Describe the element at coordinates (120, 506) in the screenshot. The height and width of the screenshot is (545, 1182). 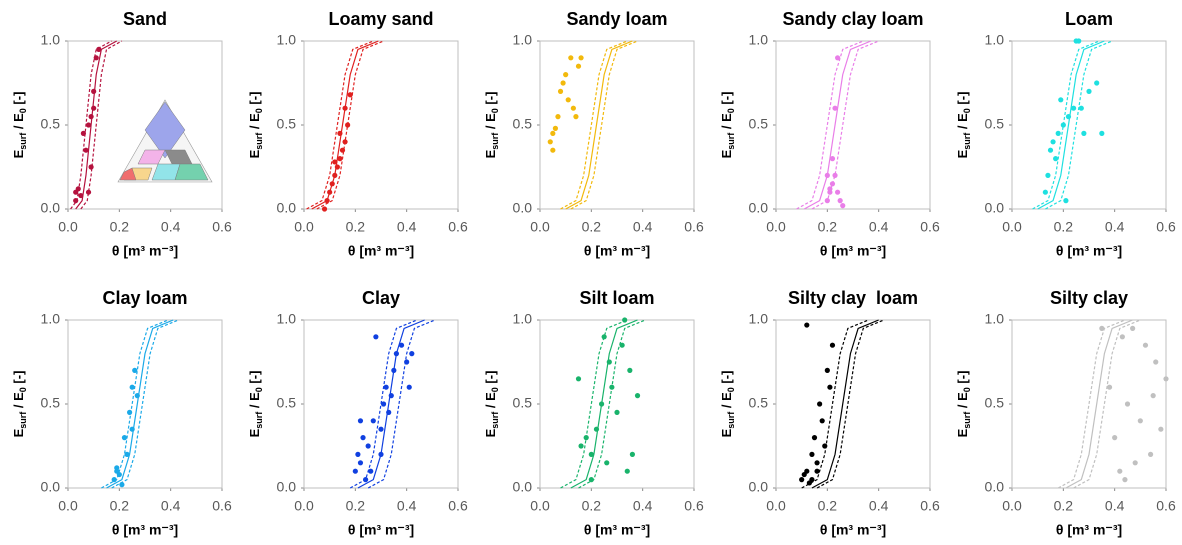
I see `x-tick-label: 0.2` at that location.